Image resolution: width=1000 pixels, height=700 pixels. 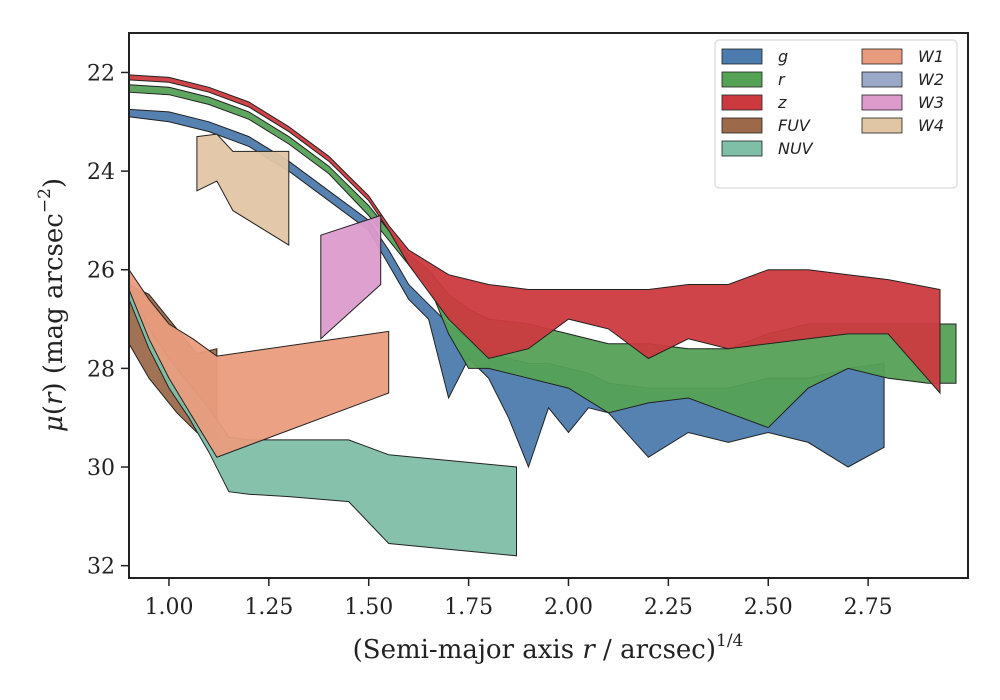 What do you see at coordinates (101, 567) in the screenshot?
I see `y-tick-label: 32` at bounding box center [101, 567].